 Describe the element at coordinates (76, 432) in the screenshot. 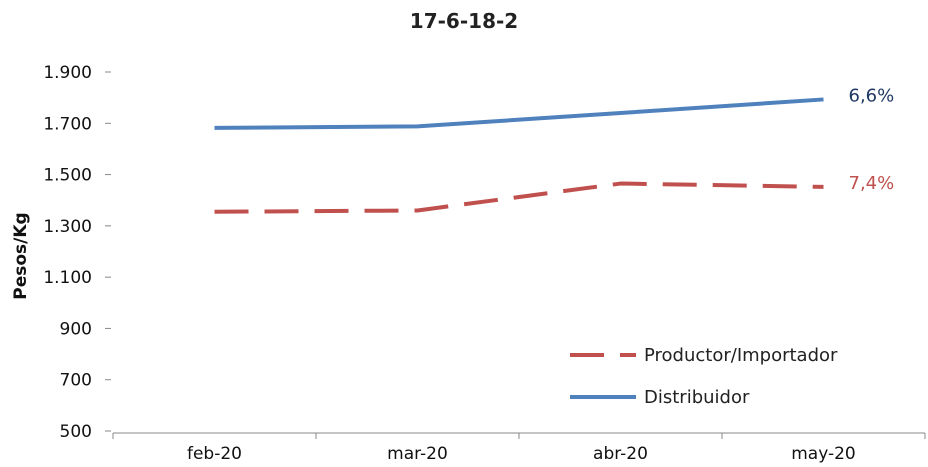

I see `y-tick-label: 500` at that location.